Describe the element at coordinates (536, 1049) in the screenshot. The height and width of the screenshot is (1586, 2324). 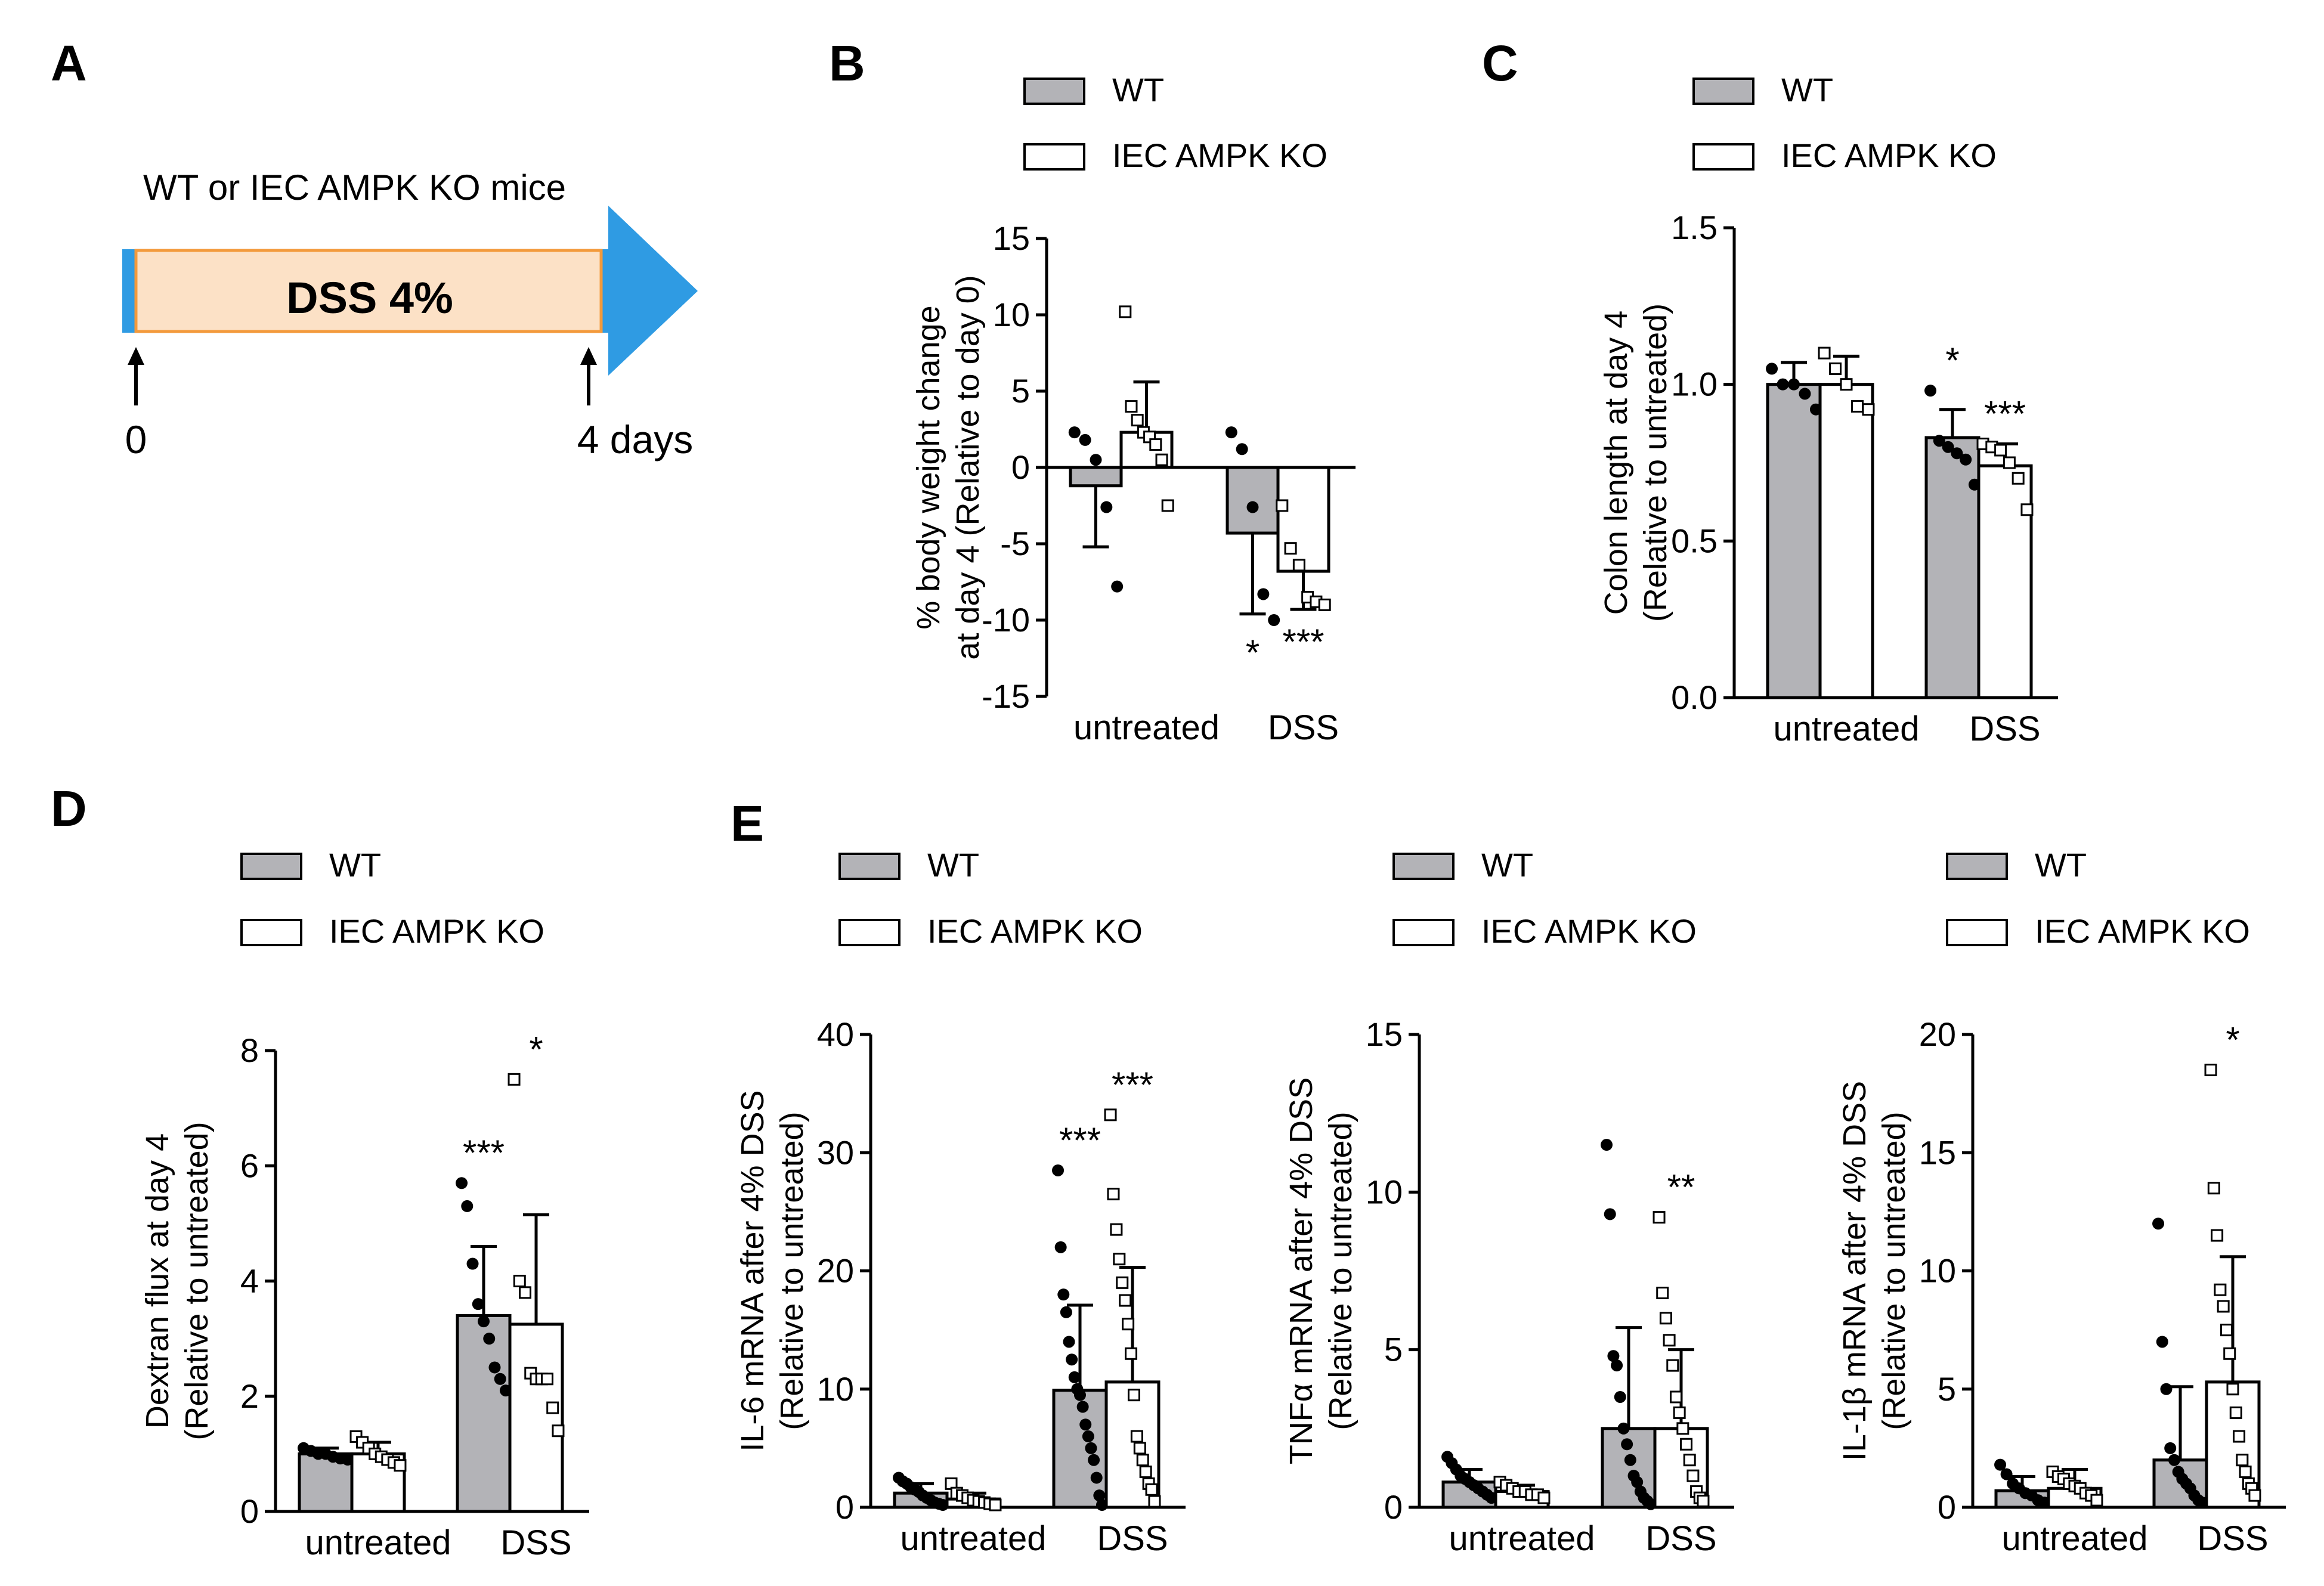
I see `significance-label: *` at that location.